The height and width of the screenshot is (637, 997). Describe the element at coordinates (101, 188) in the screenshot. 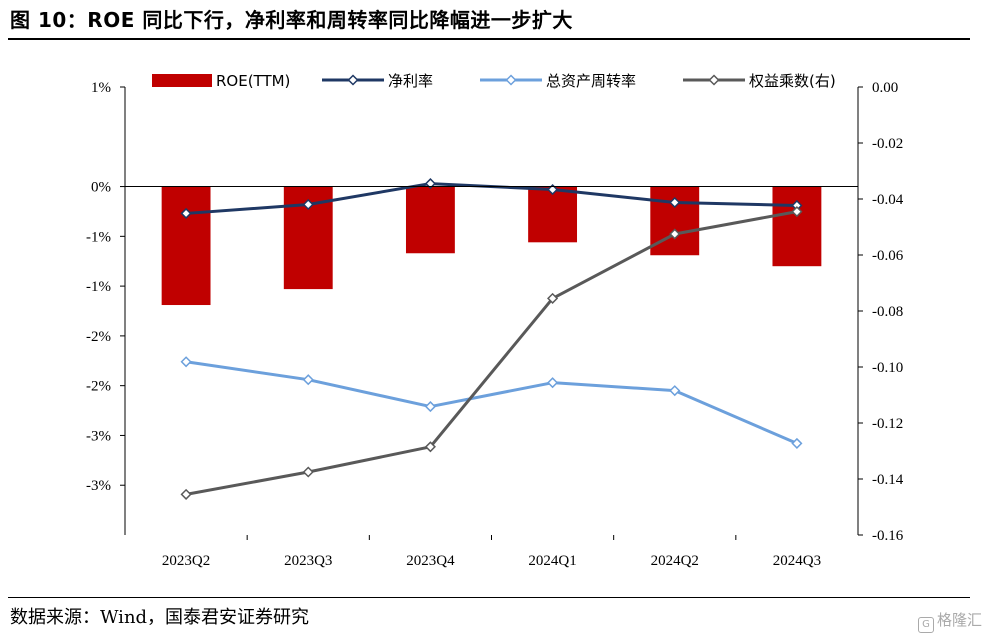

I see `left-tick-label: 0%` at that location.